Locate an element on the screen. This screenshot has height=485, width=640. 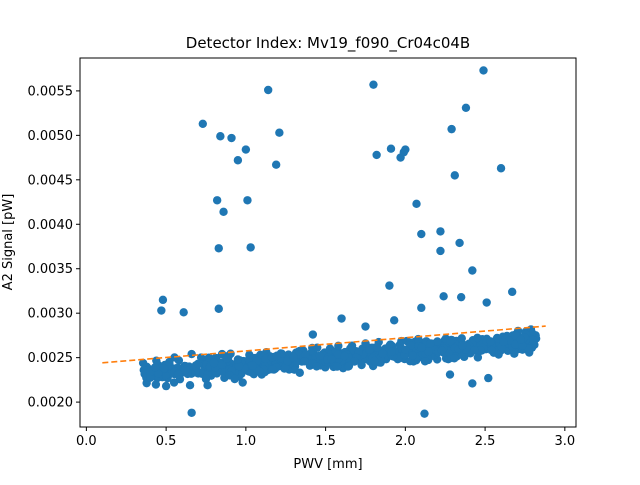
x-tick-label: 2.5 is located at coordinates (485, 441).